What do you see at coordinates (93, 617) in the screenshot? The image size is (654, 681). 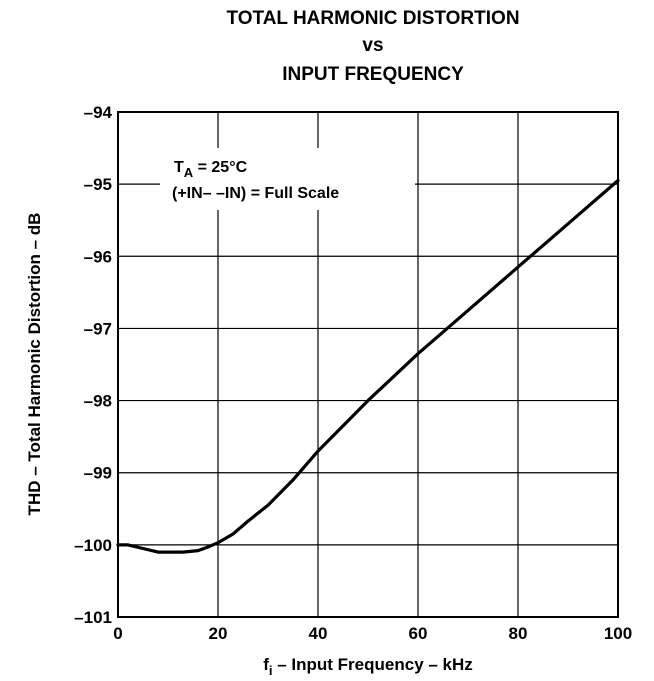 I see `y-tick-label: –101` at bounding box center [93, 617].